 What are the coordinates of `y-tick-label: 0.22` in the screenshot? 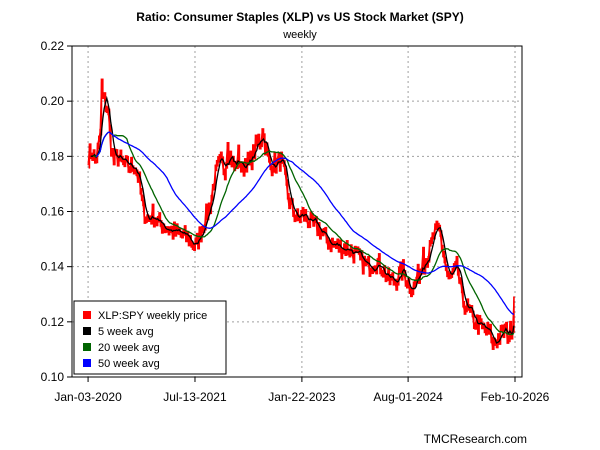 It's located at (53, 46).